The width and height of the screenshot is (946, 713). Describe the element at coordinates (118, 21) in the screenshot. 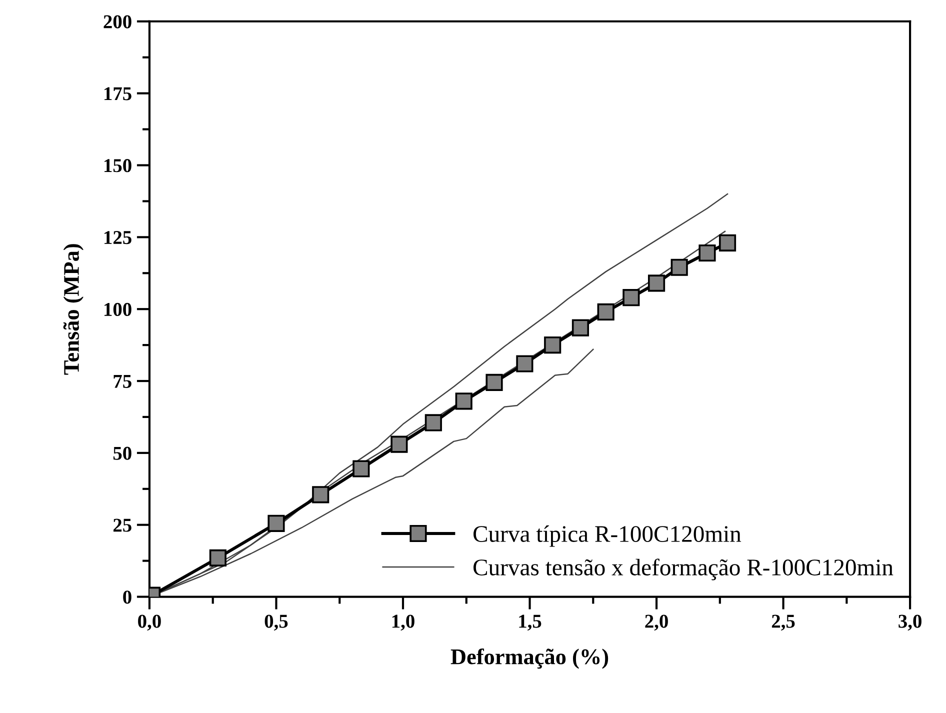

I see `y-tick-label: 200` at that location.